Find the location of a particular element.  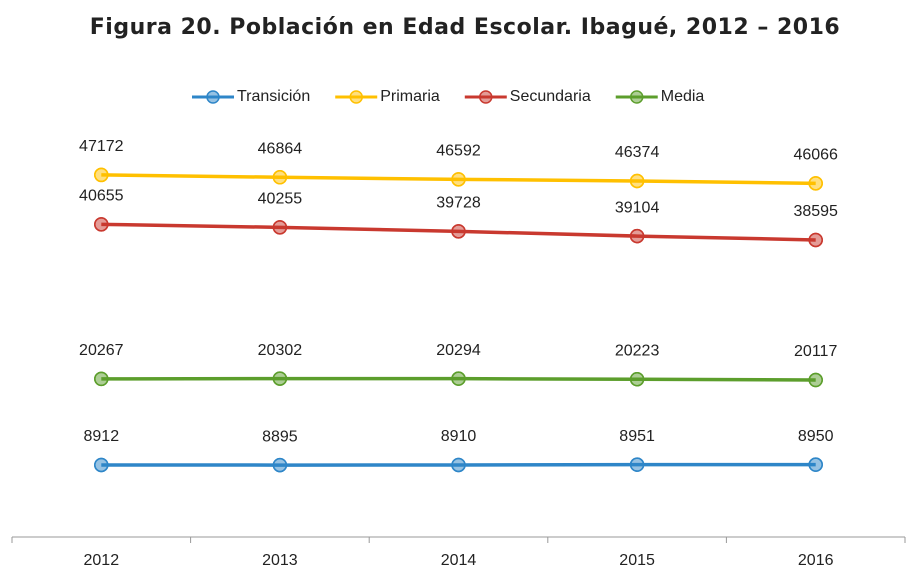

data-label: 46374 is located at coordinates (637, 152).